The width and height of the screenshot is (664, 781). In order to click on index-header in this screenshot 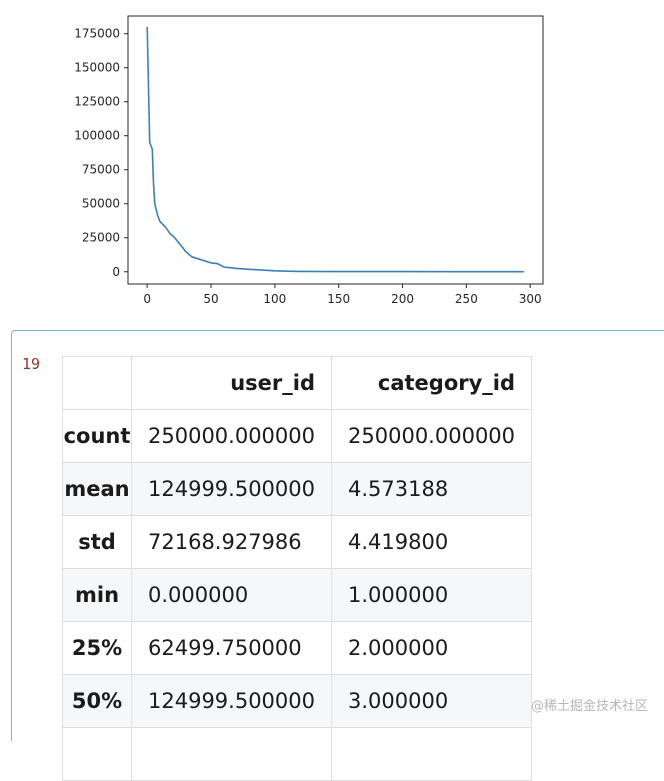, I will do `click(97, 383)`.